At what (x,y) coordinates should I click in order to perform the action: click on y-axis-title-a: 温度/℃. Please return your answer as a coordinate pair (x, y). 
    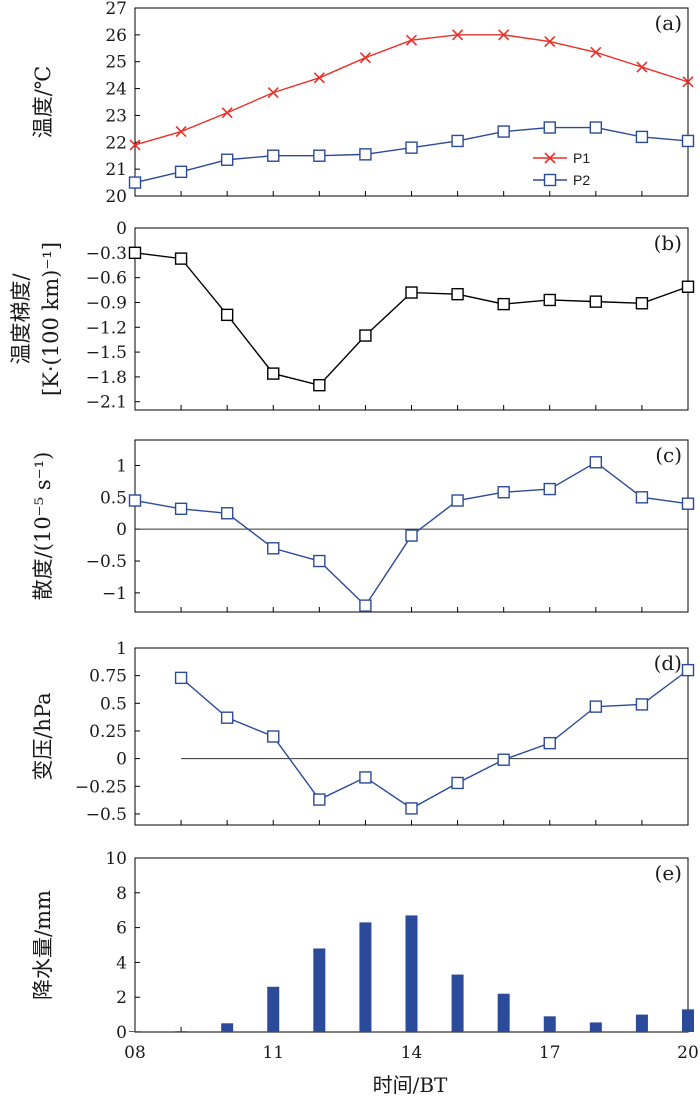
    Looking at the image, I should click on (43, 102).